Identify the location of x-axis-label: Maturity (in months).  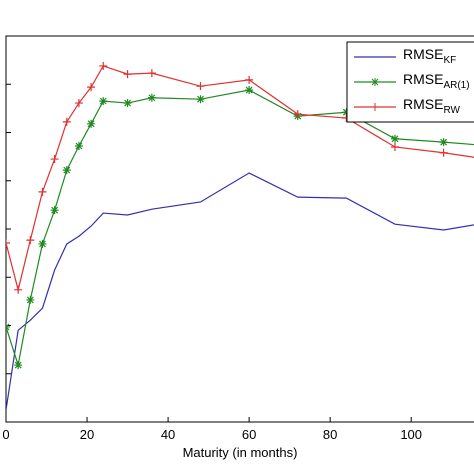
(240, 452).